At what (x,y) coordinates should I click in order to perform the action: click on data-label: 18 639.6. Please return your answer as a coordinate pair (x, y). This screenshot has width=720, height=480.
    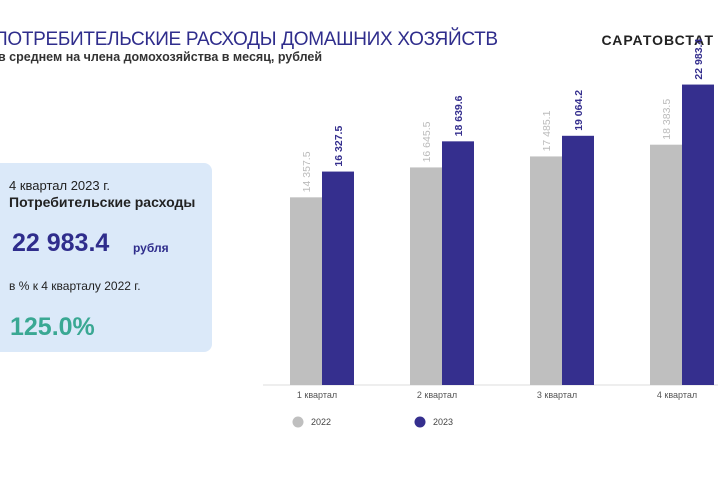
    Looking at the image, I should click on (459, 115).